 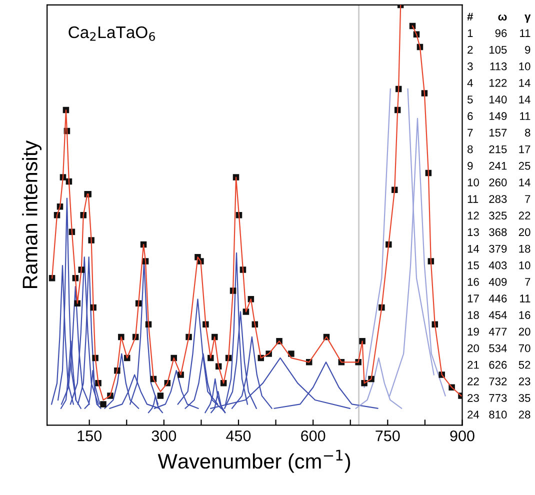 I want to click on text: 22 732 23, so click(x=499, y=381).